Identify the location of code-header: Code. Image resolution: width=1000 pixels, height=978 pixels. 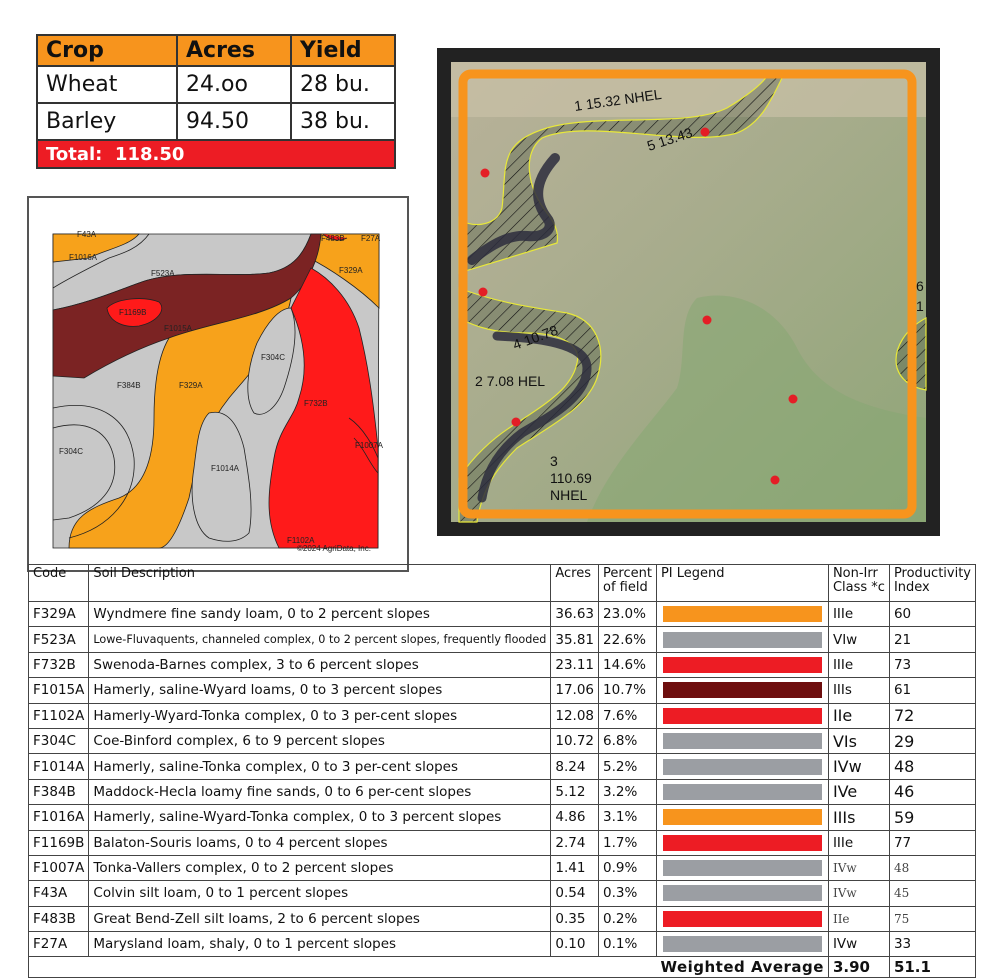
(58, 583).